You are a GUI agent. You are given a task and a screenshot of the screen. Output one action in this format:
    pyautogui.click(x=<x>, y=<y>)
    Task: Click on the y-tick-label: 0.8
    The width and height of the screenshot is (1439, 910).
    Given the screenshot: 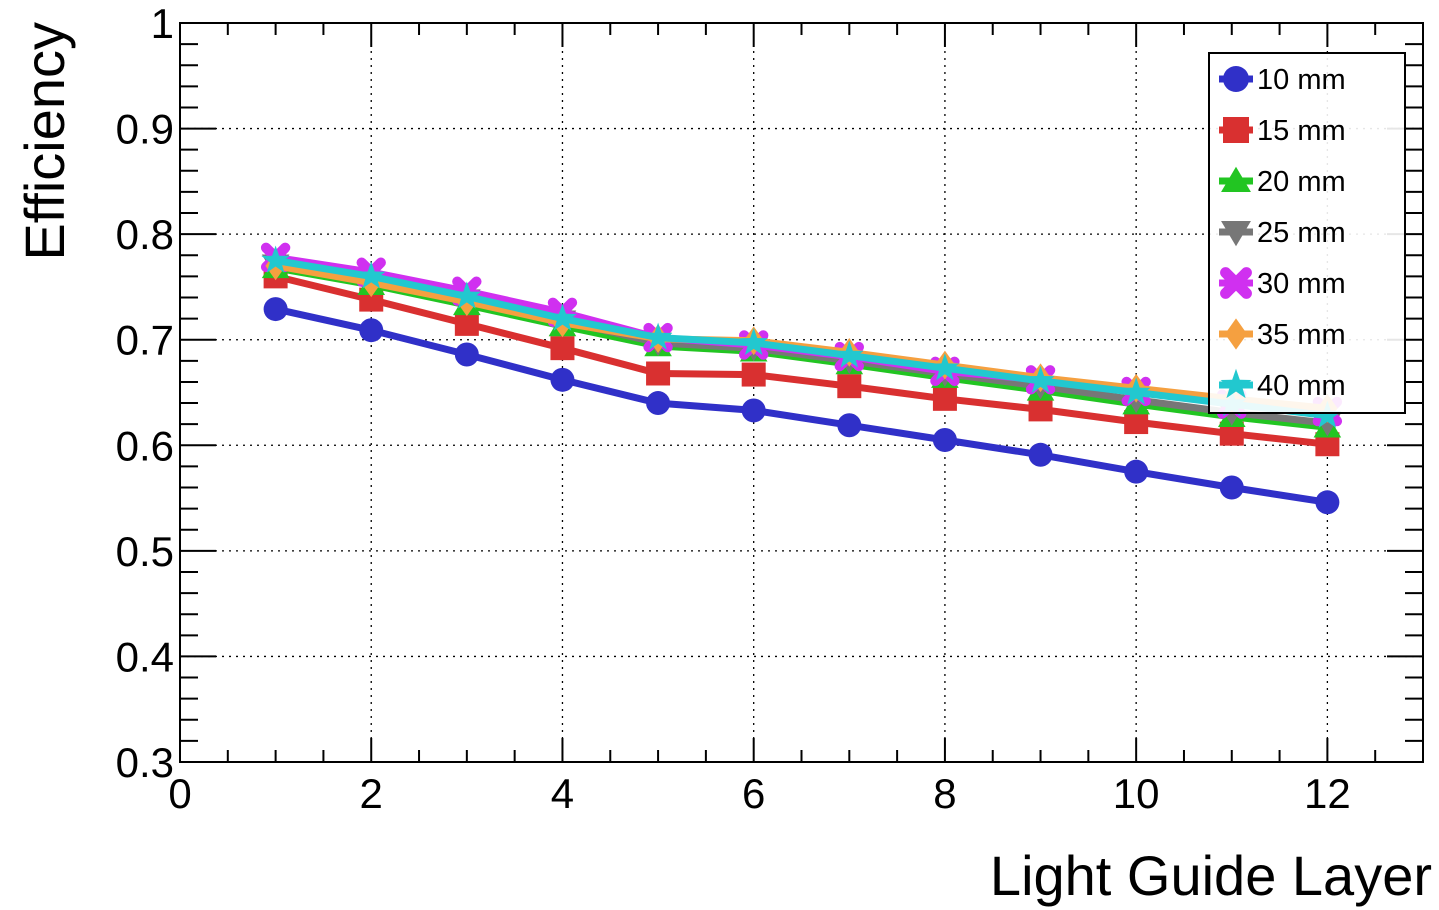 What is the action you would take?
    pyautogui.click(x=145, y=234)
    